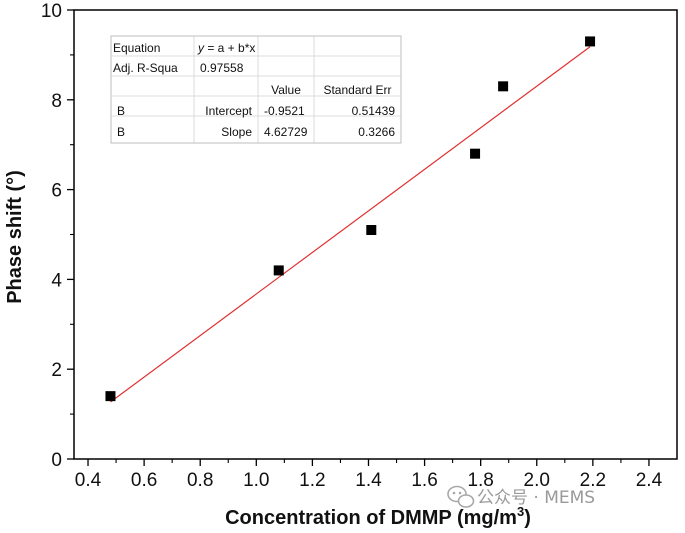  I want to click on x-tick-label: 2.0, so click(537, 480).